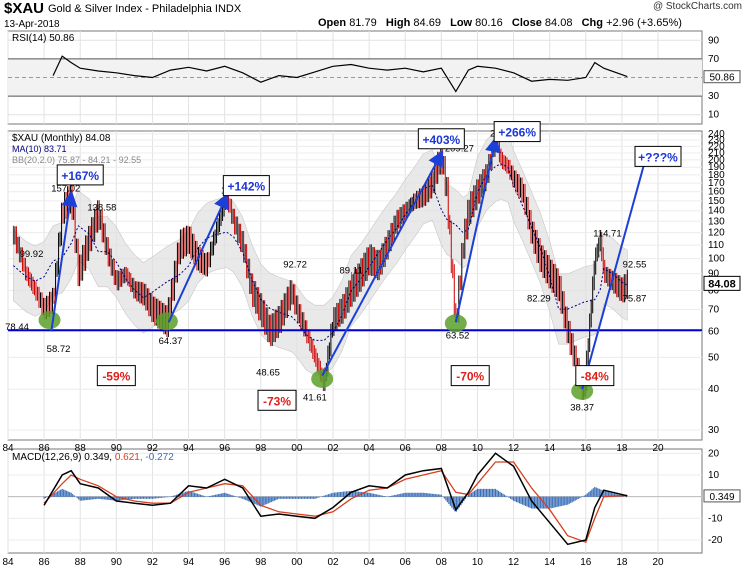 The width and height of the screenshot is (750, 575). I want to click on x-tick-label: 86, so click(45, 448).